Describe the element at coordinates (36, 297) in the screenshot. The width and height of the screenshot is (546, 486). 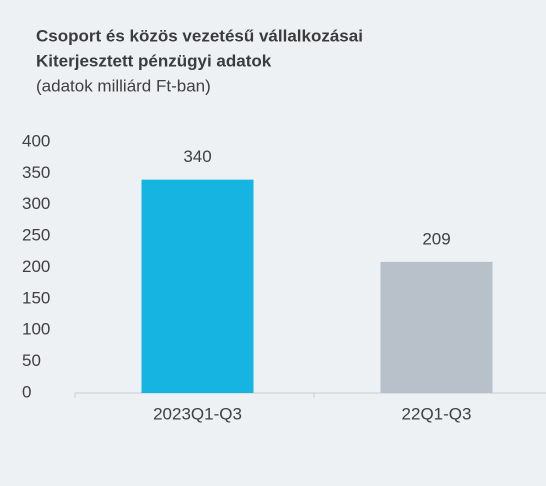
I see `y-tick-label: 150` at that location.